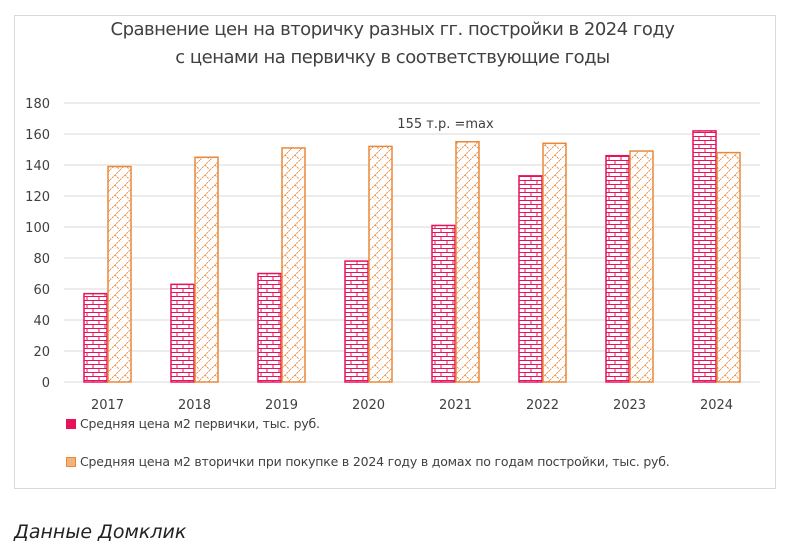 The width and height of the screenshot is (785, 560). What do you see at coordinates (71, 423) in the screenshot?
I see `legend-swatch-primary` at bounding box center [71, 423].